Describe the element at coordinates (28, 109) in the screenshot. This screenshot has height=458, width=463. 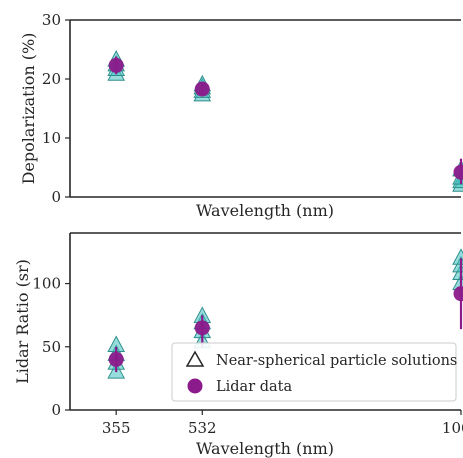
I see `depolarization-y-axis-title: Depolarization (%)` at that location.